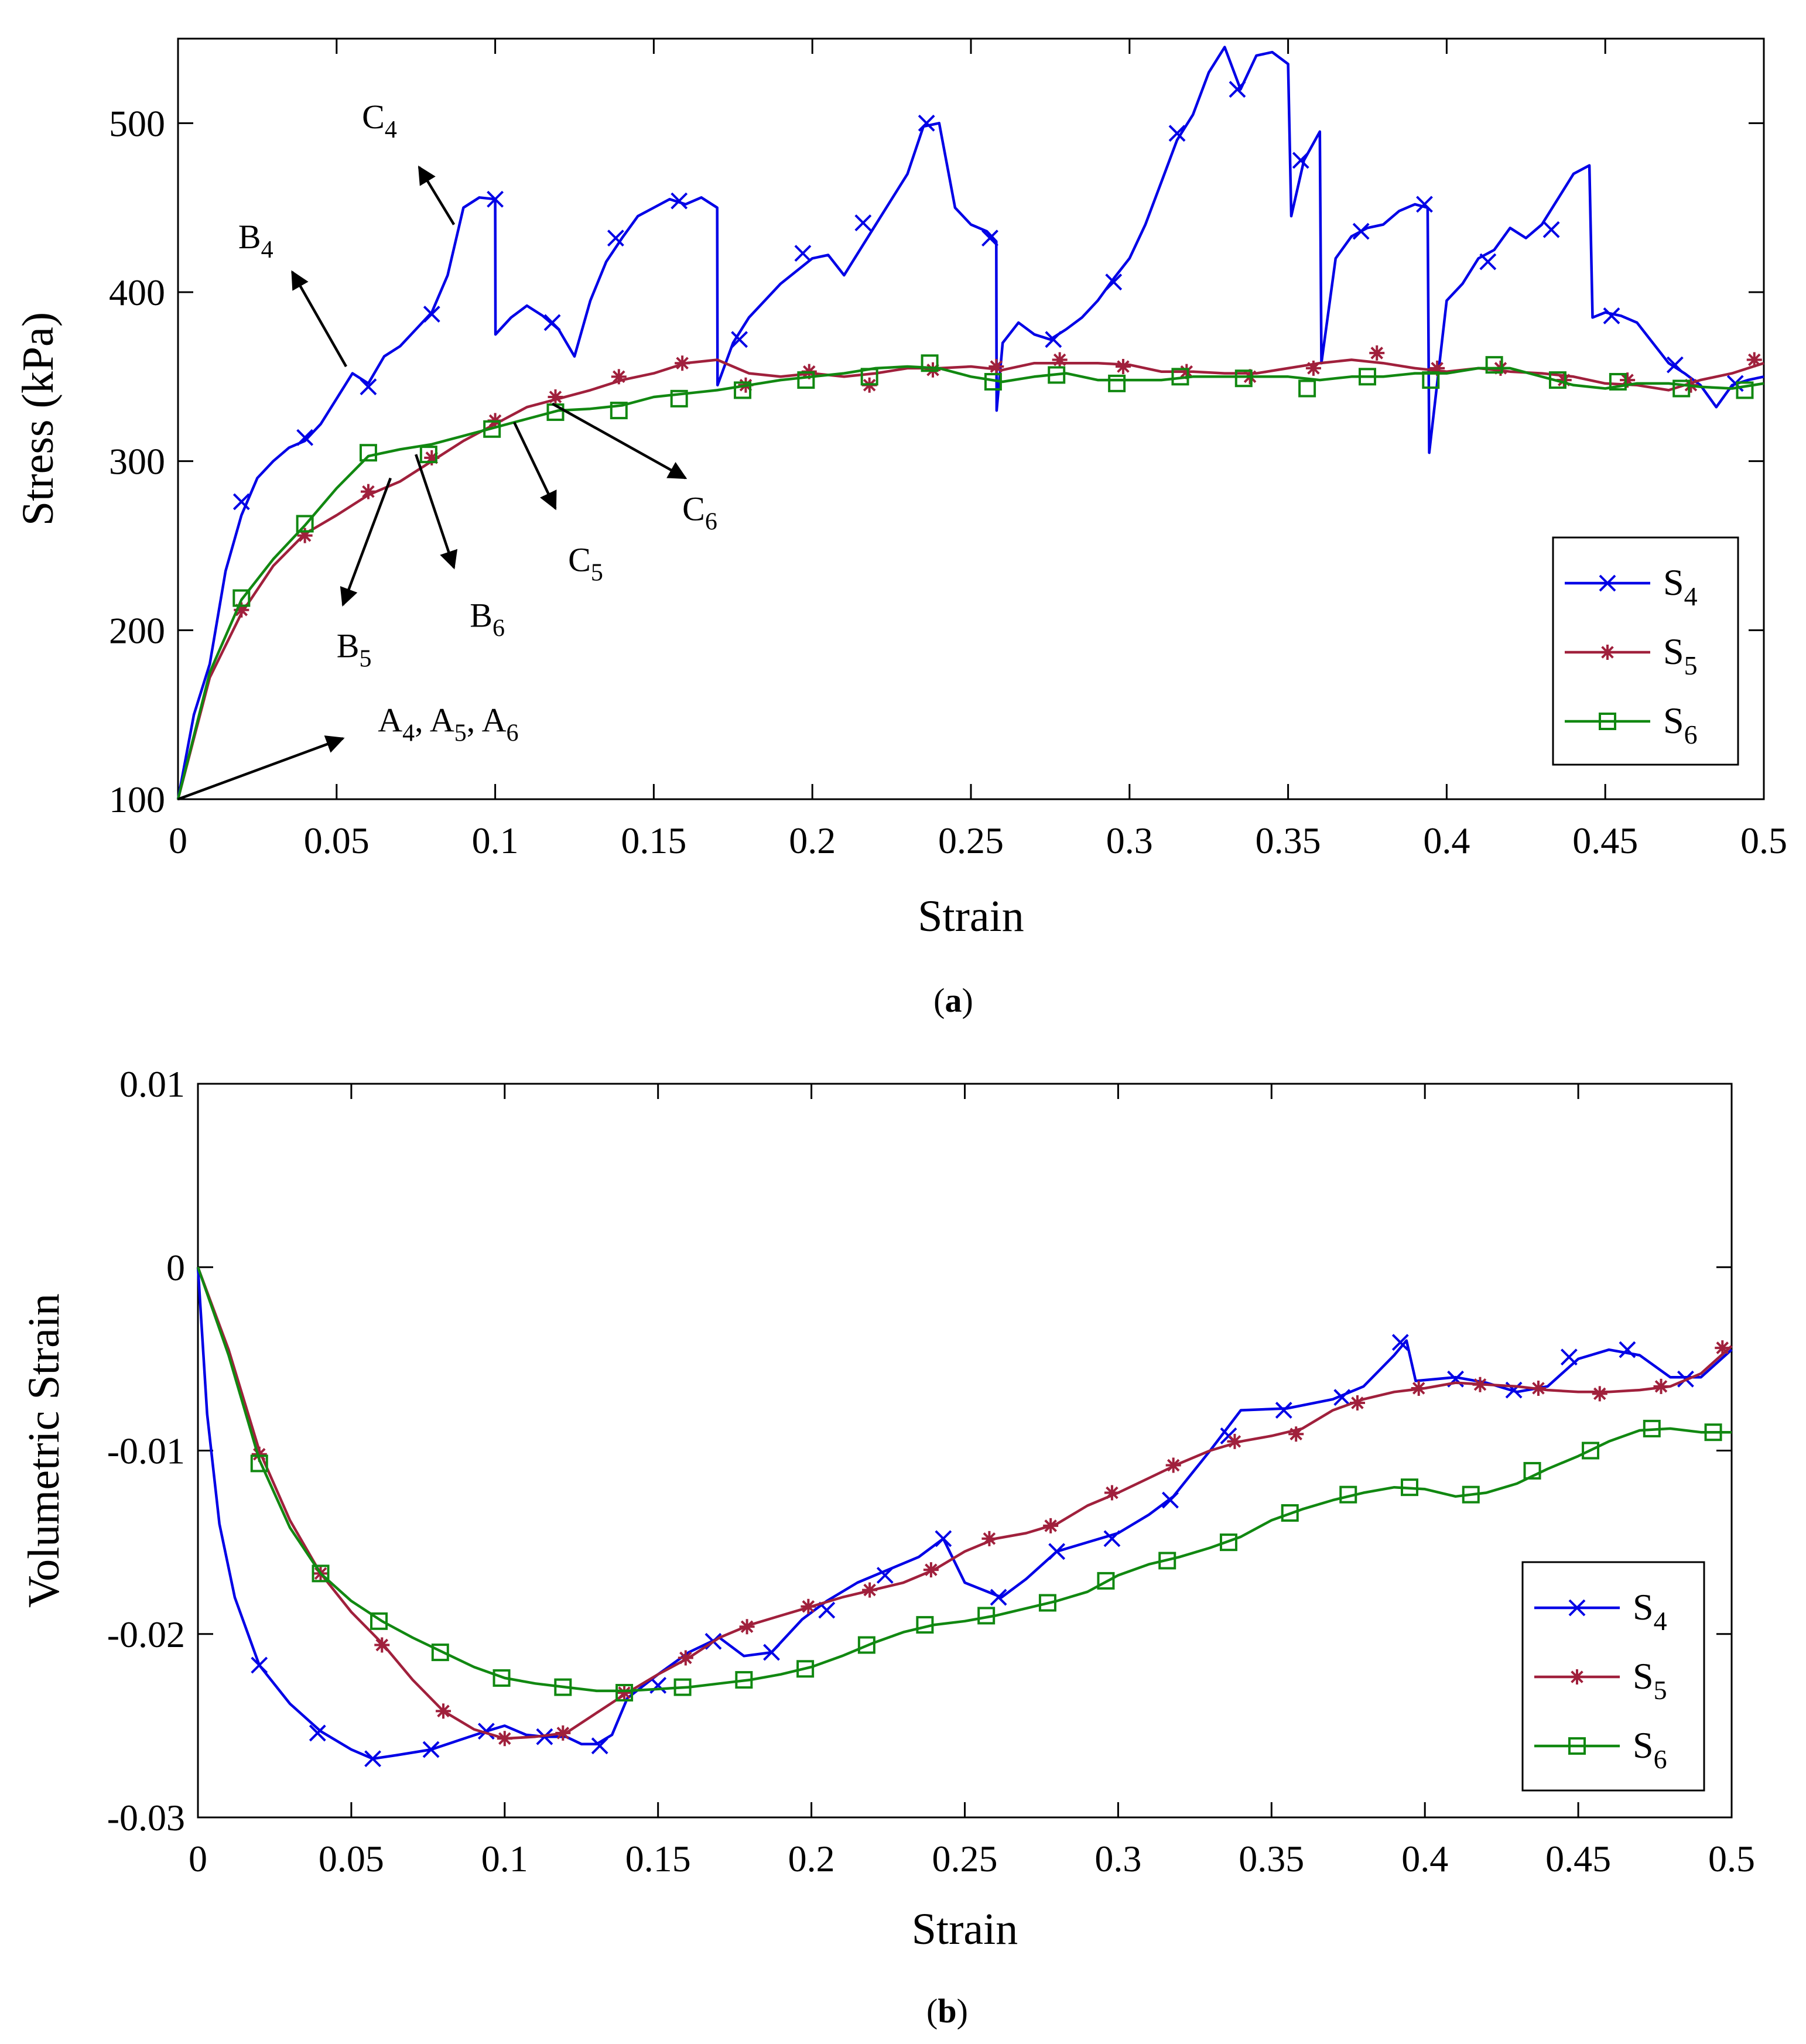 Image resolution: width=1806 pixels, height=2044 pixels. I want to click on legend: S4 S5 S6, so click(1613, 1677).